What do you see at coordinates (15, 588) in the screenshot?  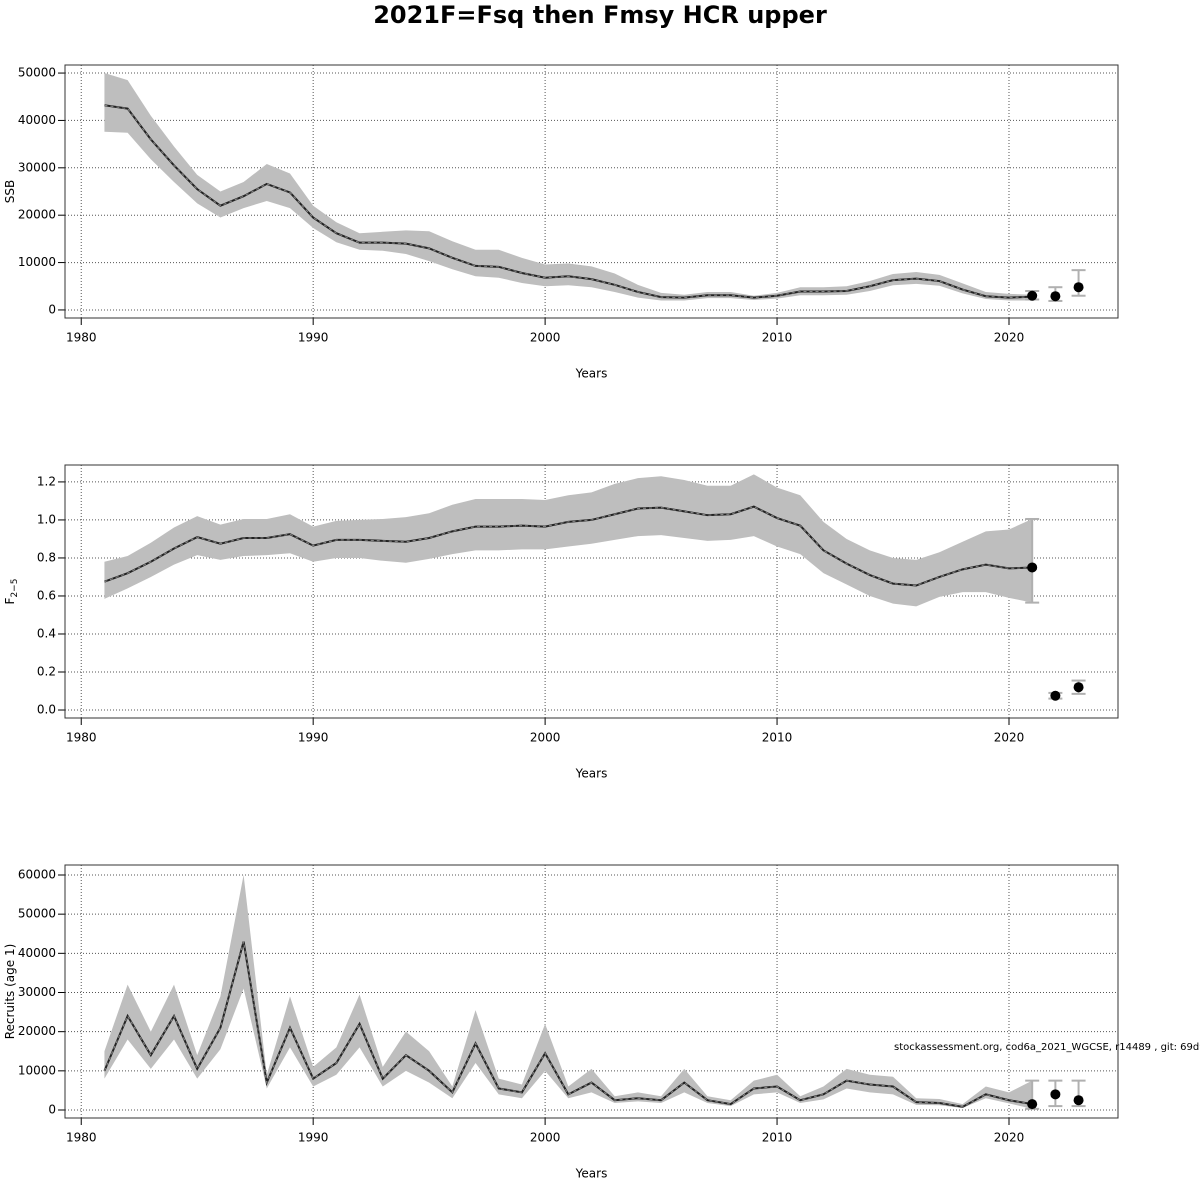 I see `y-axis-label-sub: 2−5` at bounding box center [15, 588].